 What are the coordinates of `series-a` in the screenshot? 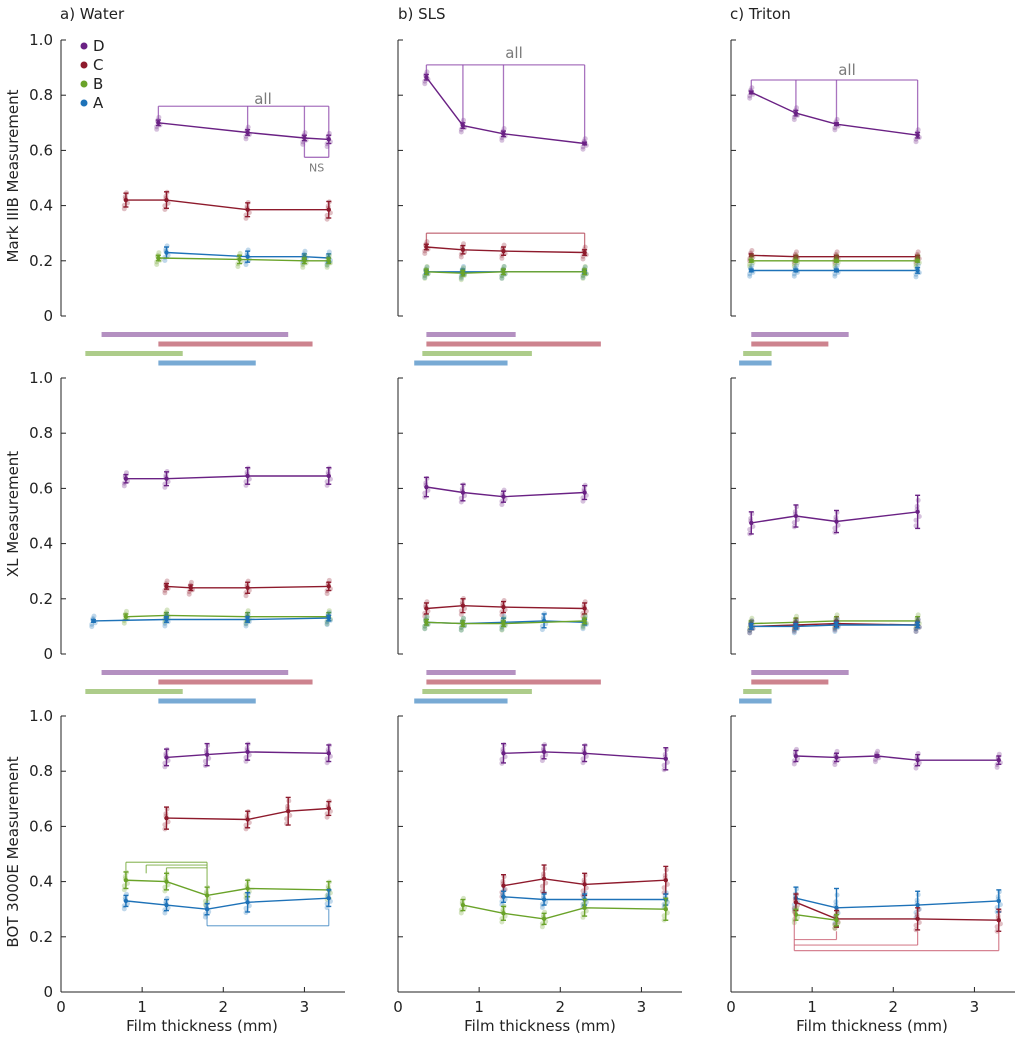 It's located at (834, 271).